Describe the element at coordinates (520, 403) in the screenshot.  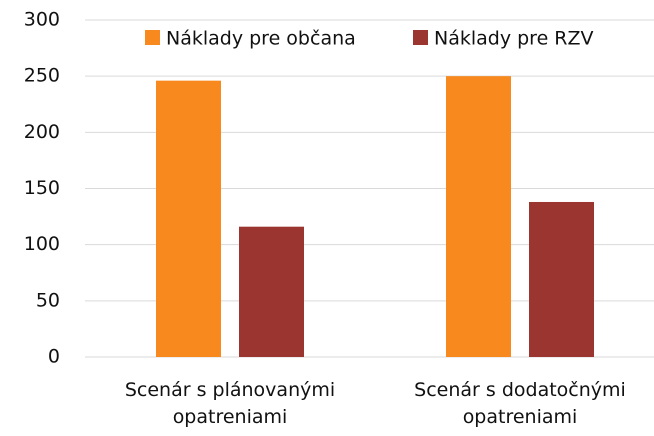
I see `x-tick-label: Scenár s dodatočnými opatreniami` at that location.